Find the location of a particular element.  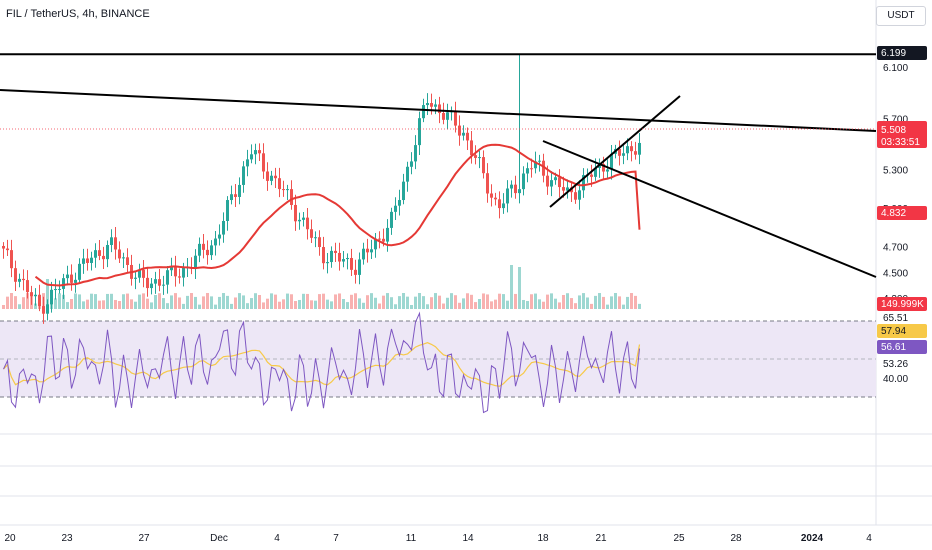

time-tick-label: 11 is located at coordinates (411, 538).